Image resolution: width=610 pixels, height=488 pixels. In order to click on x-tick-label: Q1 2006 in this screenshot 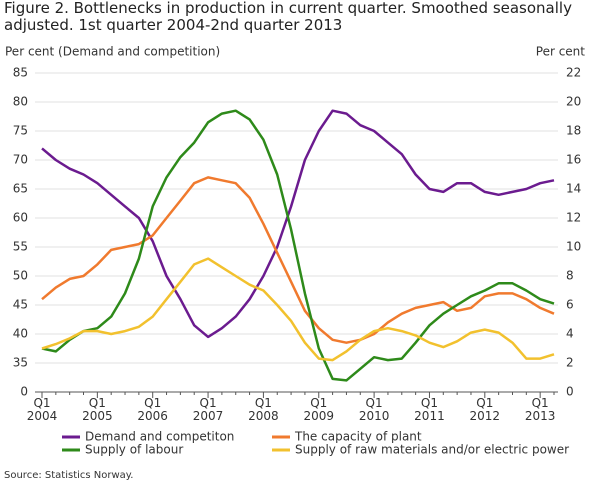, I will do `click(152, 409)`.